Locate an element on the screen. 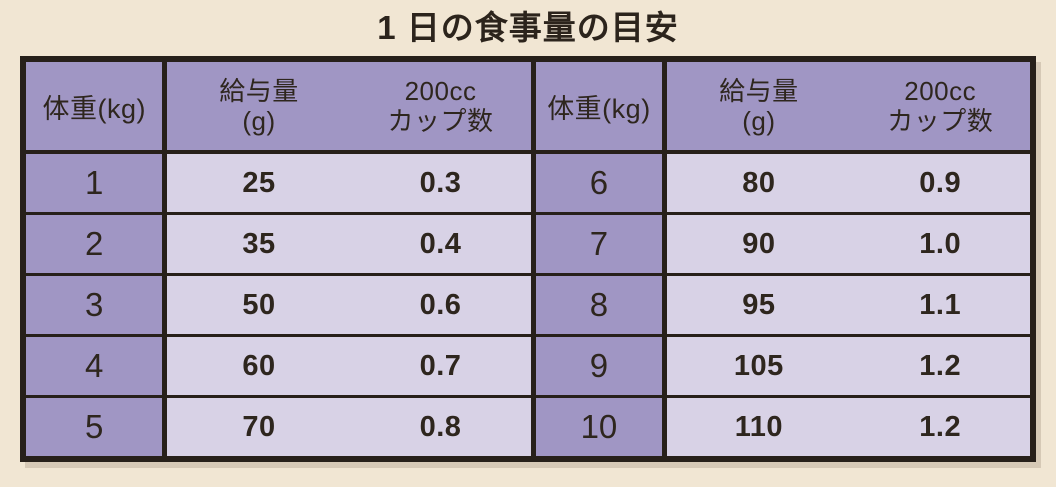 The width and height of the screenshot is (1056, 487). weight-cell: 6 is located at coordinates (599, 182).